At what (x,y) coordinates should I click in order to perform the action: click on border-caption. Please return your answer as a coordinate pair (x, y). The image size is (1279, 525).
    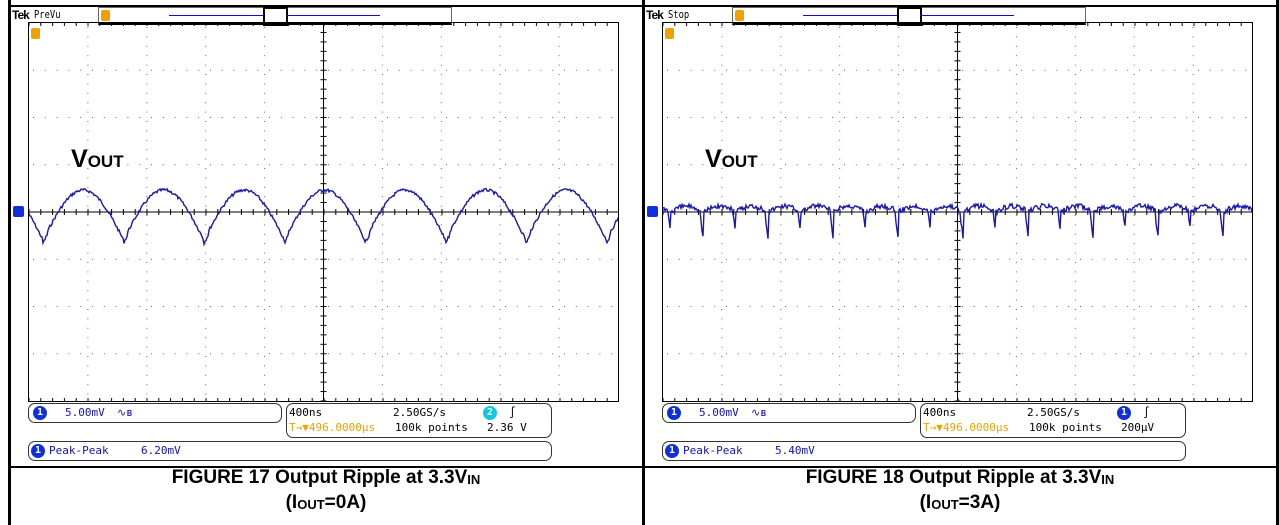
    Looking at the image, I should click on (643, 467).